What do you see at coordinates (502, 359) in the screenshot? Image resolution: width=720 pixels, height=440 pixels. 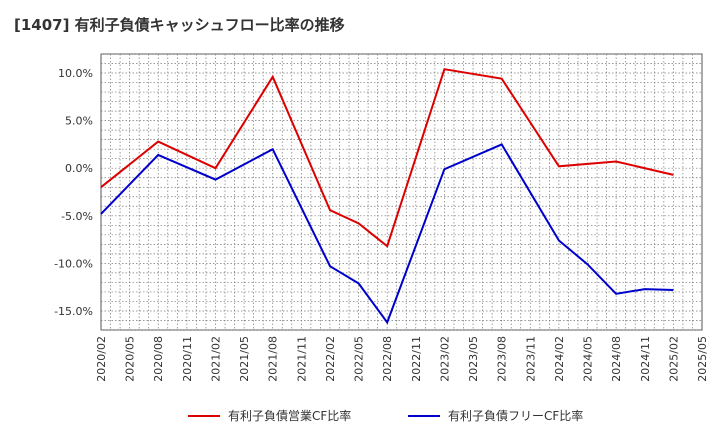 I see `x-tick-label: 2023/08` at bounding box center [502, 359].